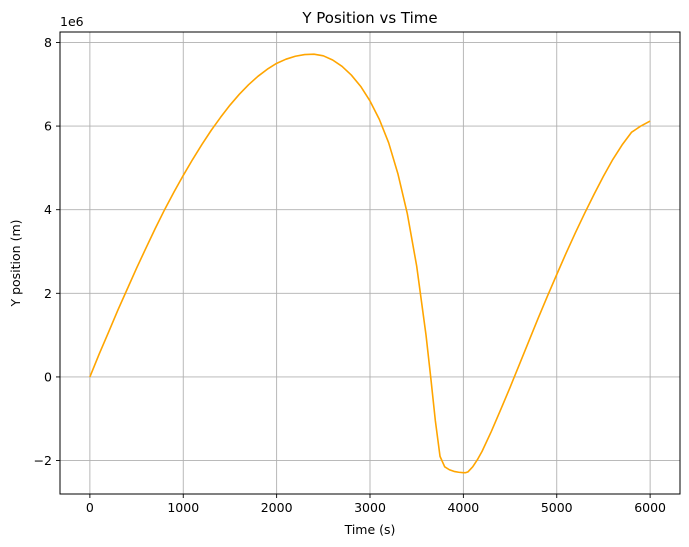 The height and width of the screenshot is (547, 689). I want to click on y-ticks: −2 0 2 4 6 8, so click(47, 251).